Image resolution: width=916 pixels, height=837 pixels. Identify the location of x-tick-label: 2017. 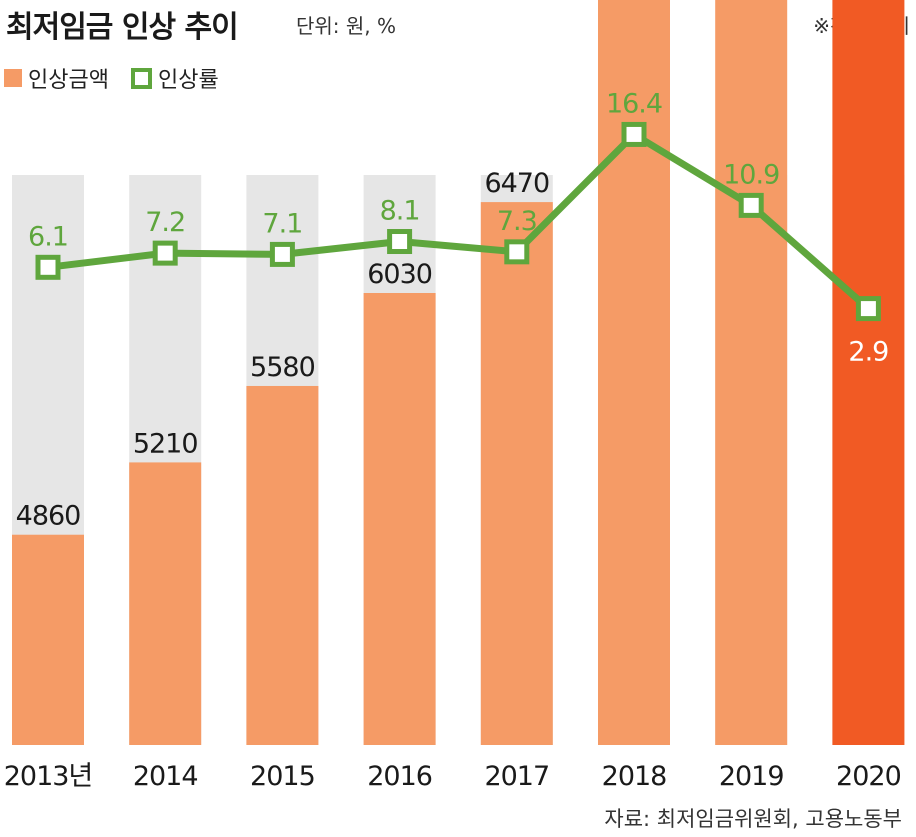
(516, 776).